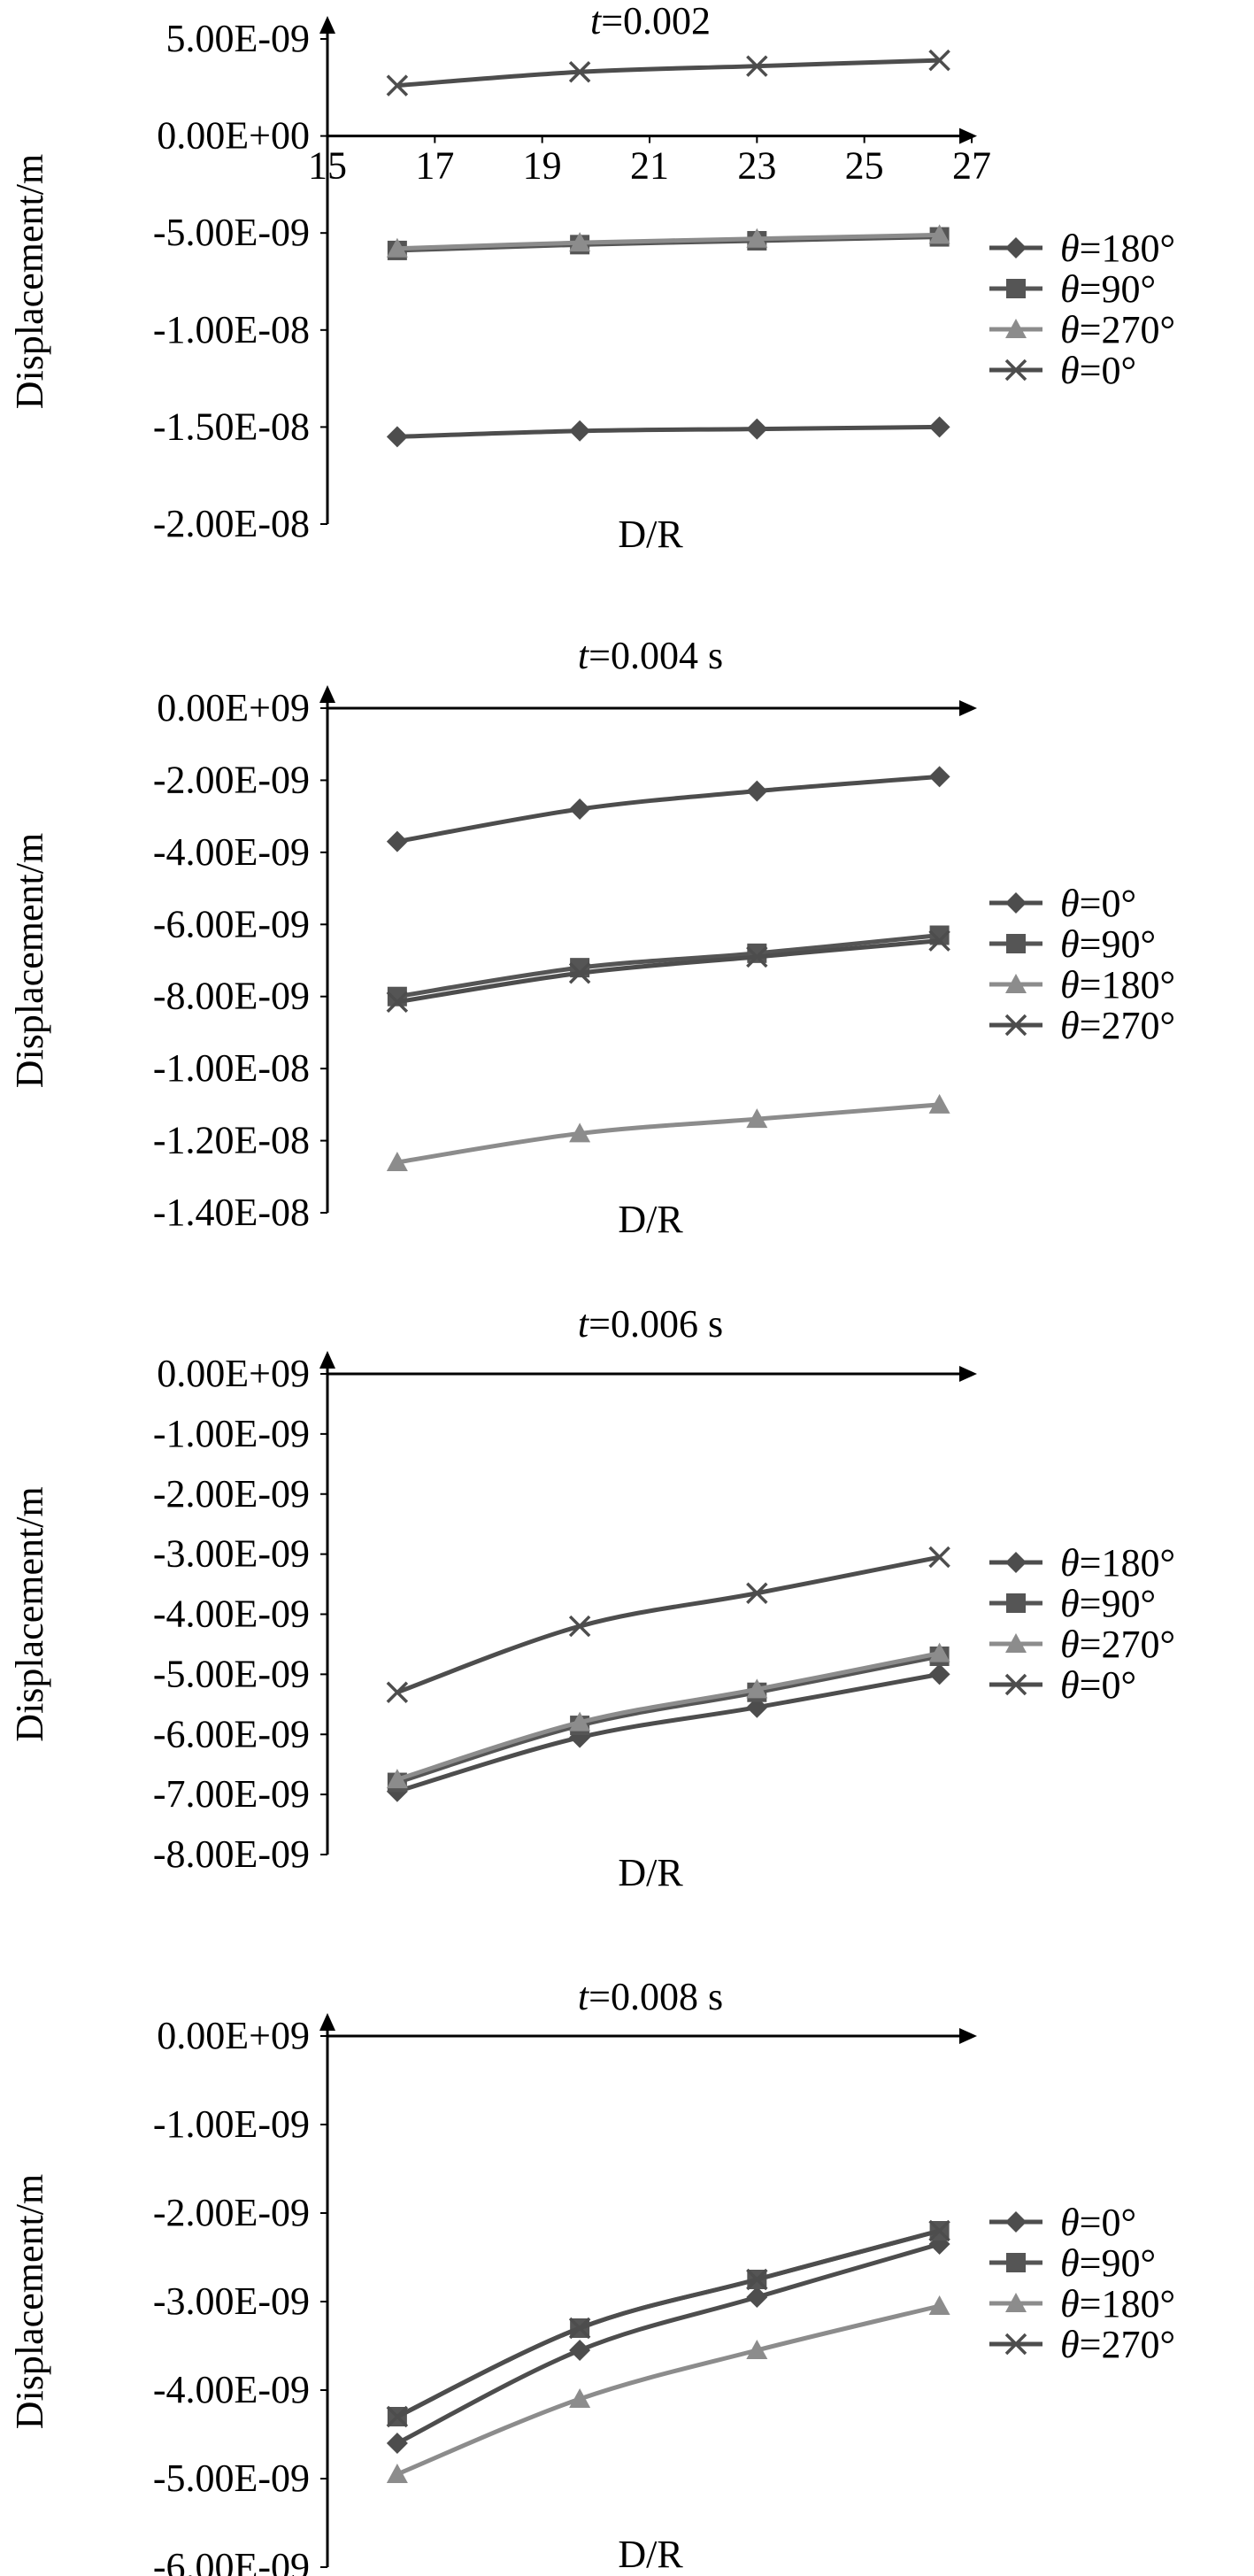  Describe the element at coordinates (232, 1140) in the screenshot. I see `y-tick-label: -1.20E-08` at that location.